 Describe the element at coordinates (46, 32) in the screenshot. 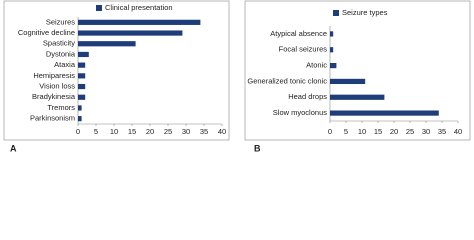

I see `y-tick-label: Cognitive decline` at that location.